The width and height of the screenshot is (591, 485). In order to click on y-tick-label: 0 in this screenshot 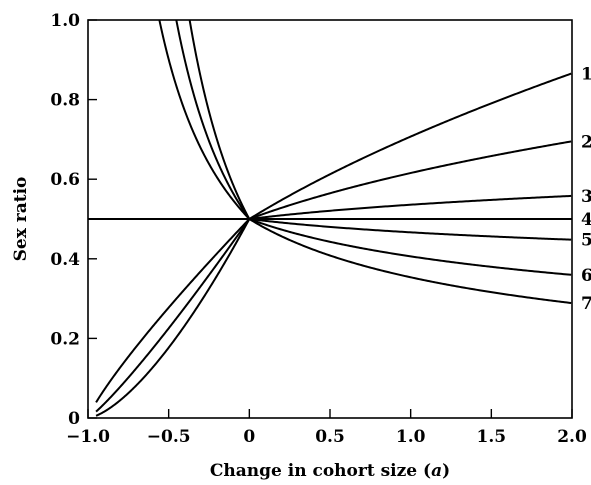, I will do `click(74, 419)`.